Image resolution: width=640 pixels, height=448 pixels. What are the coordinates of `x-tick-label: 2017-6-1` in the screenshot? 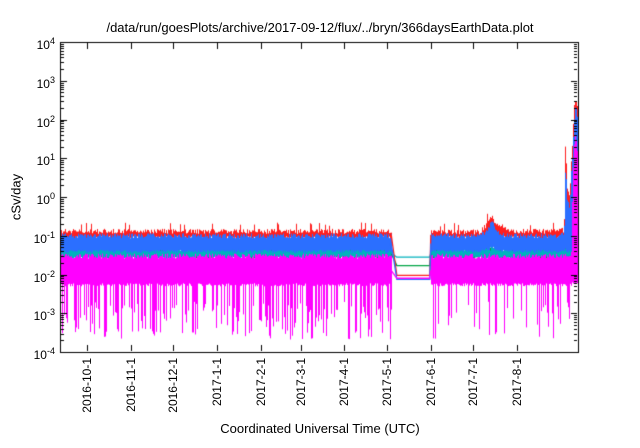 It's located at (430, 382).